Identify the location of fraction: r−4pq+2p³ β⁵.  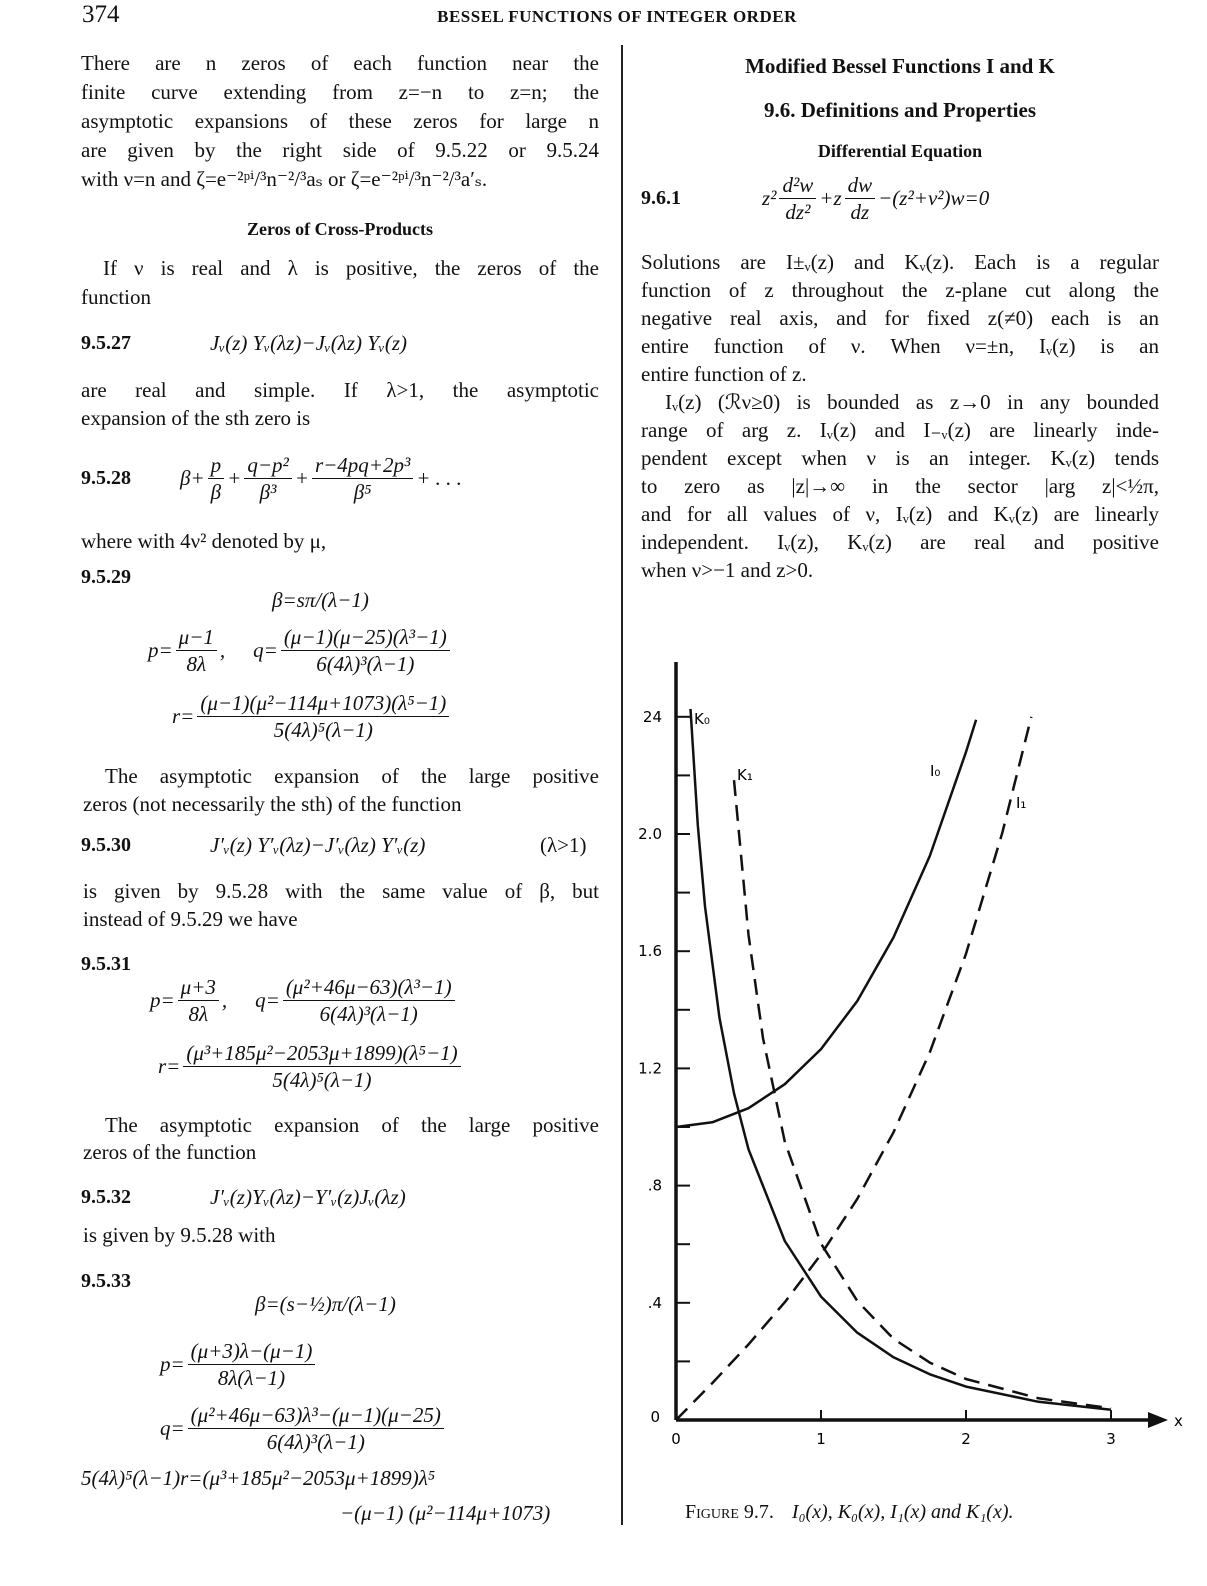
(362, 478).